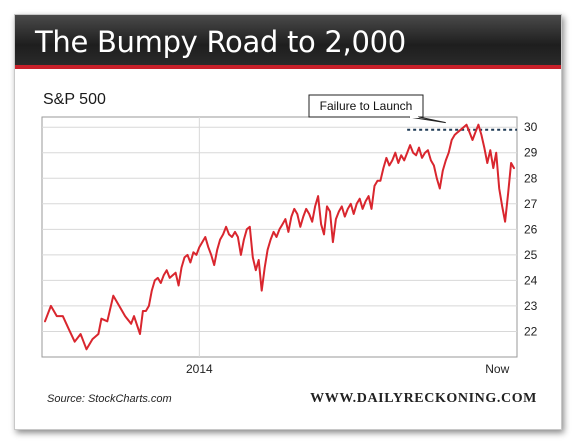 Image resolution: width=580 pixels, height=443 pixels. What do you see at coordinates (531, 255) in the screenshot?
I see `y-tick-label: 25` at bounding box center [531, 255].